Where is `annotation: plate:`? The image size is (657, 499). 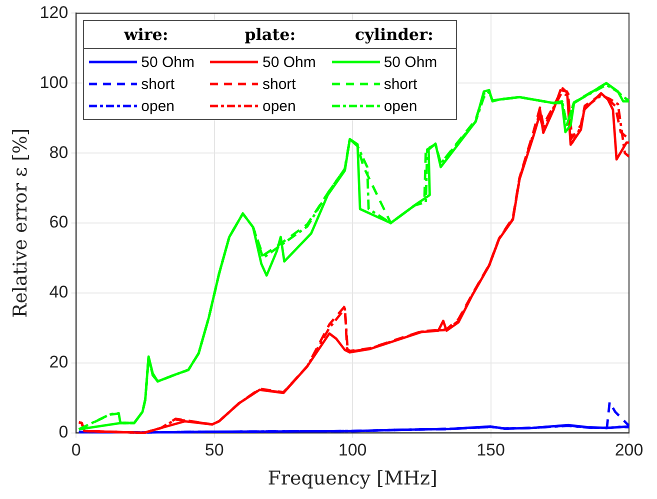 annotation: plate: is located at coordinates (270, 34).